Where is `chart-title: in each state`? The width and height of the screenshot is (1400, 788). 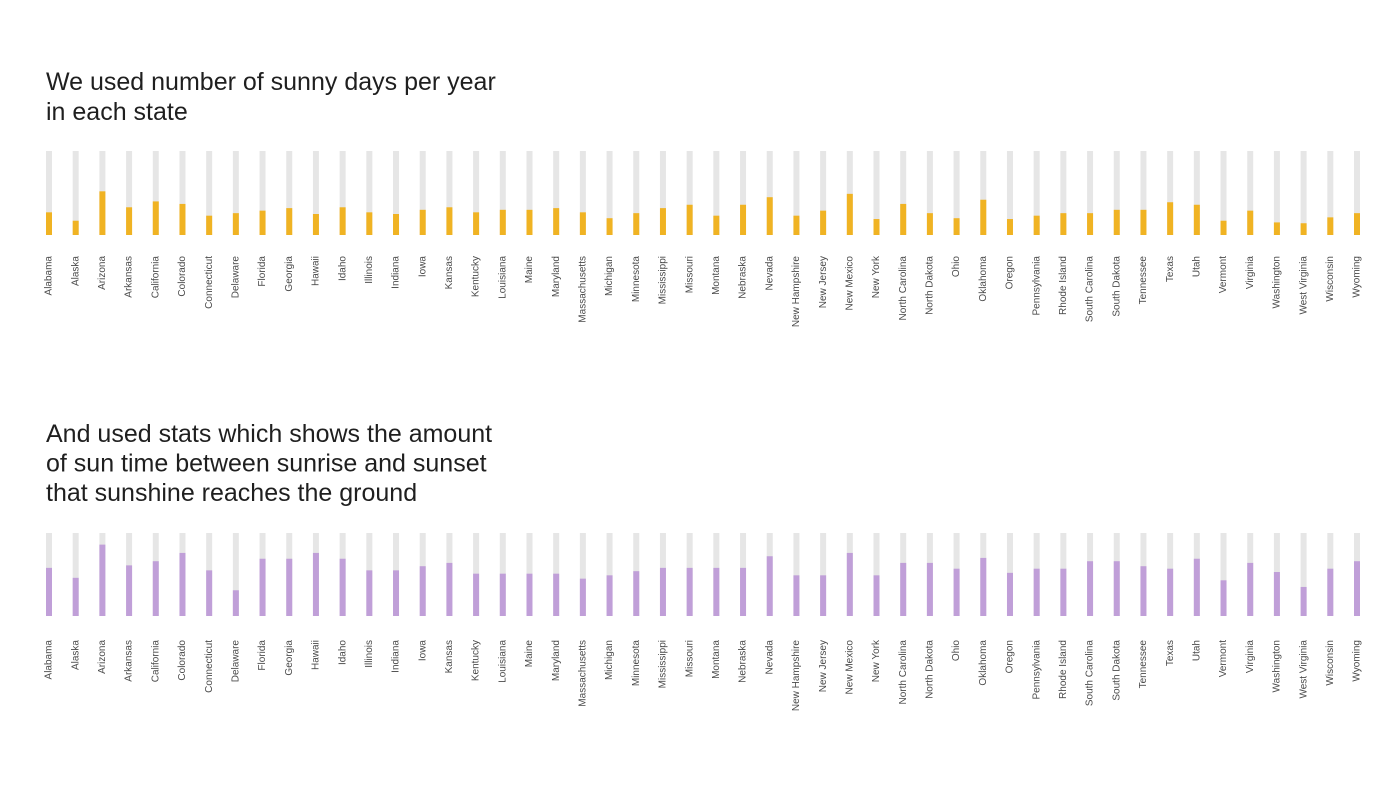 chart-title: in each state is located at coordinates (117, 112).